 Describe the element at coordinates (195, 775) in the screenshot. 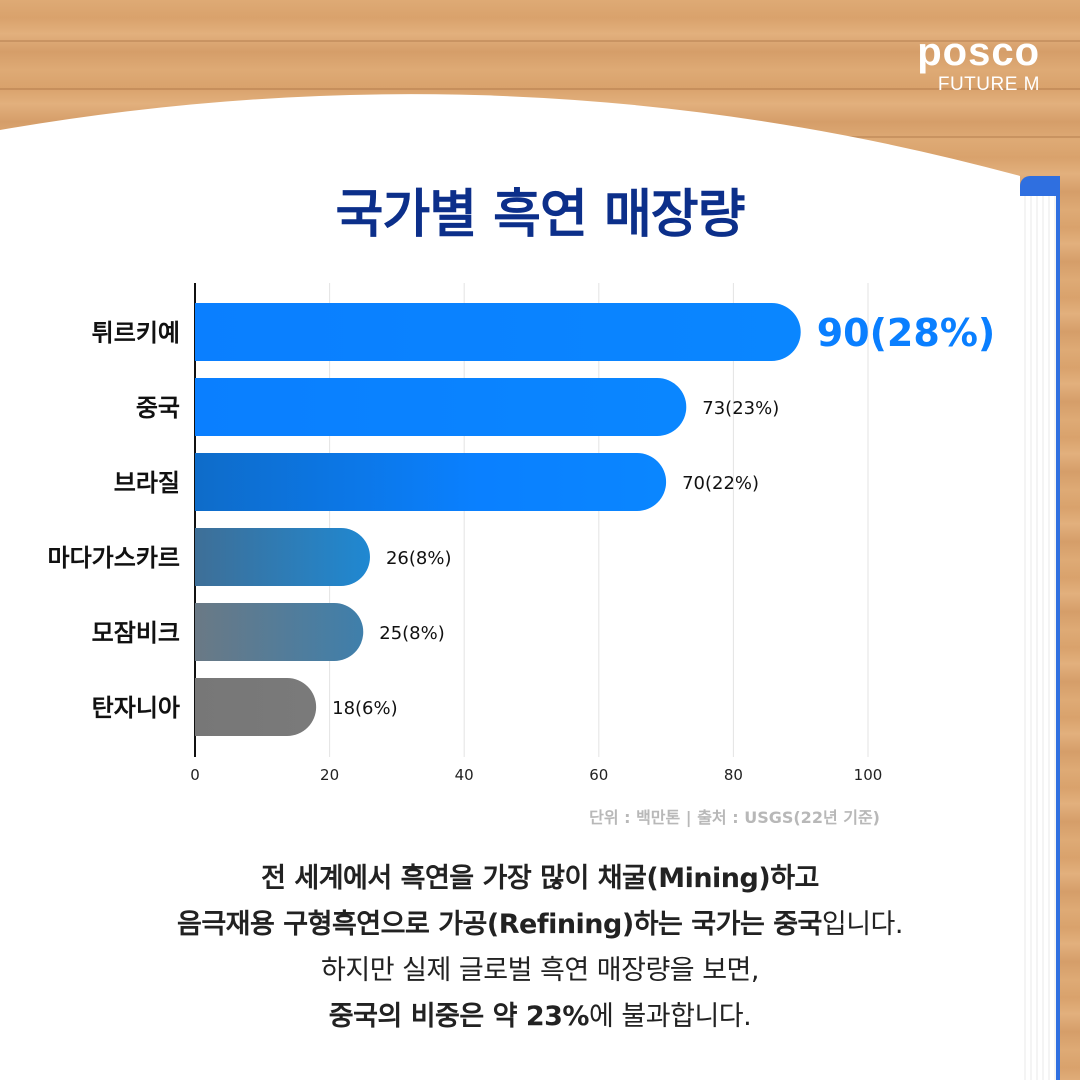

I see `x-tick-label: 0` at that location.